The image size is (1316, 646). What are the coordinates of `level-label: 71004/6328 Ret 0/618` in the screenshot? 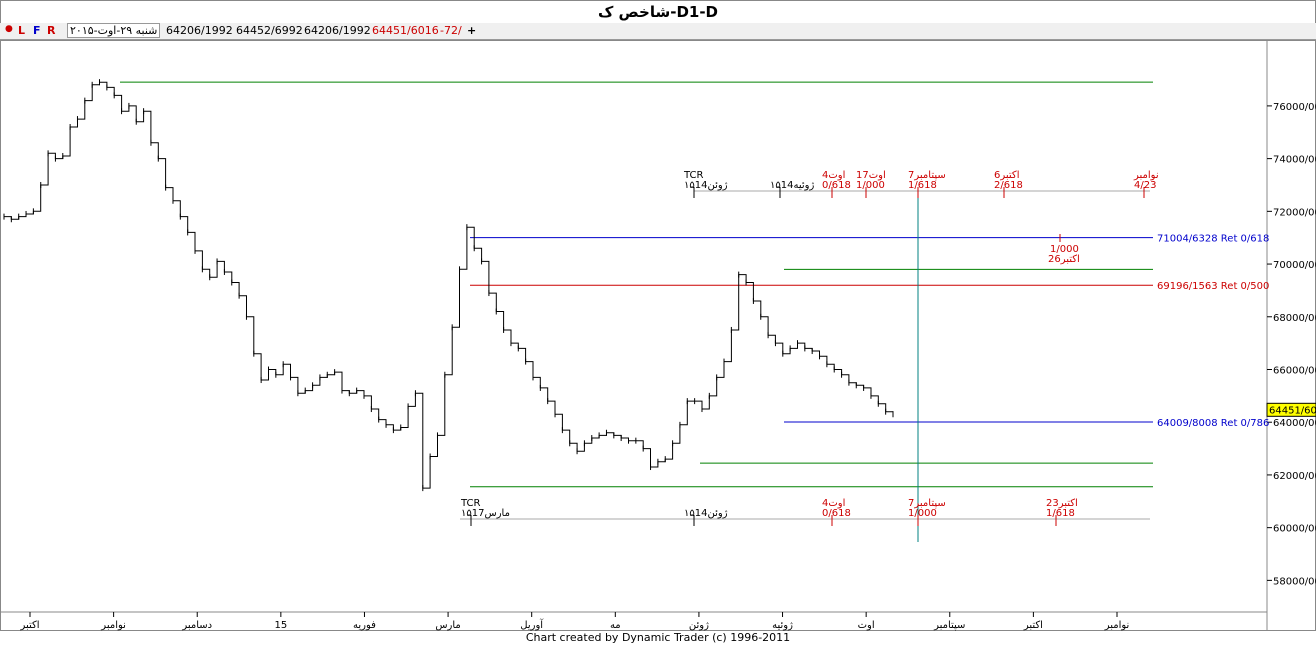 It's located at (1213, 239).